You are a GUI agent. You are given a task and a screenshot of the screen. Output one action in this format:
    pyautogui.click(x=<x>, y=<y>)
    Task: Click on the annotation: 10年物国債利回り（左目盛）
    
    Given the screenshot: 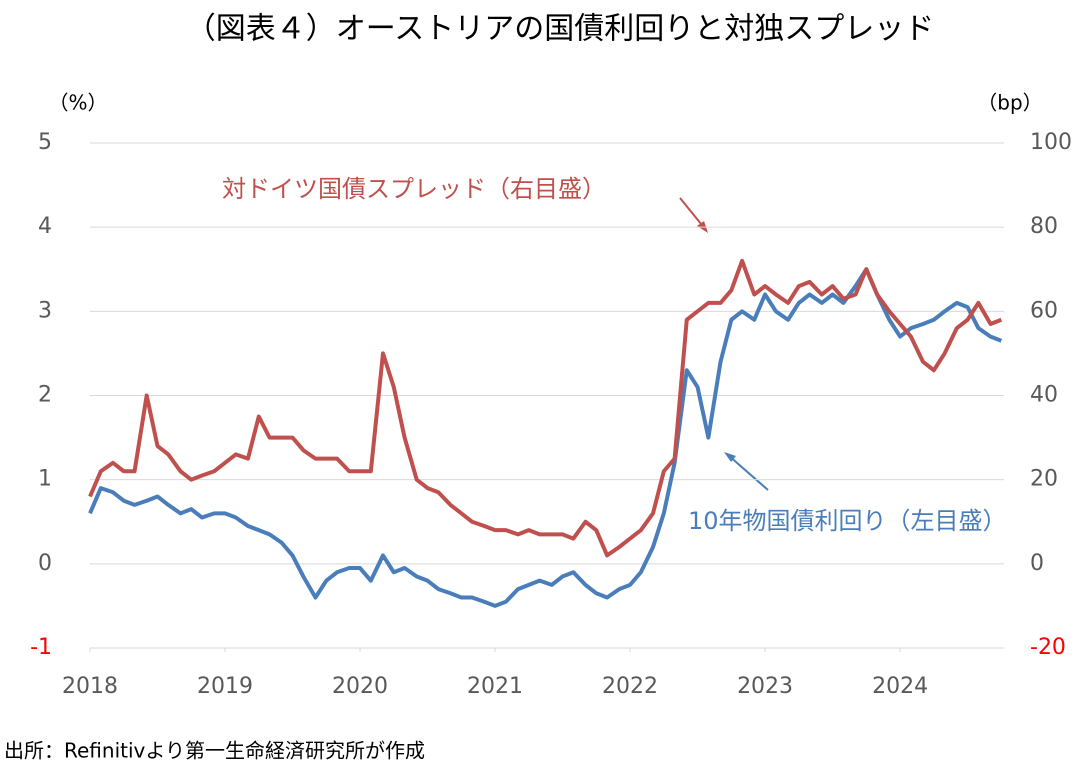 What is the action you would take?
    pyautogui.click(x=847, y=521)
    